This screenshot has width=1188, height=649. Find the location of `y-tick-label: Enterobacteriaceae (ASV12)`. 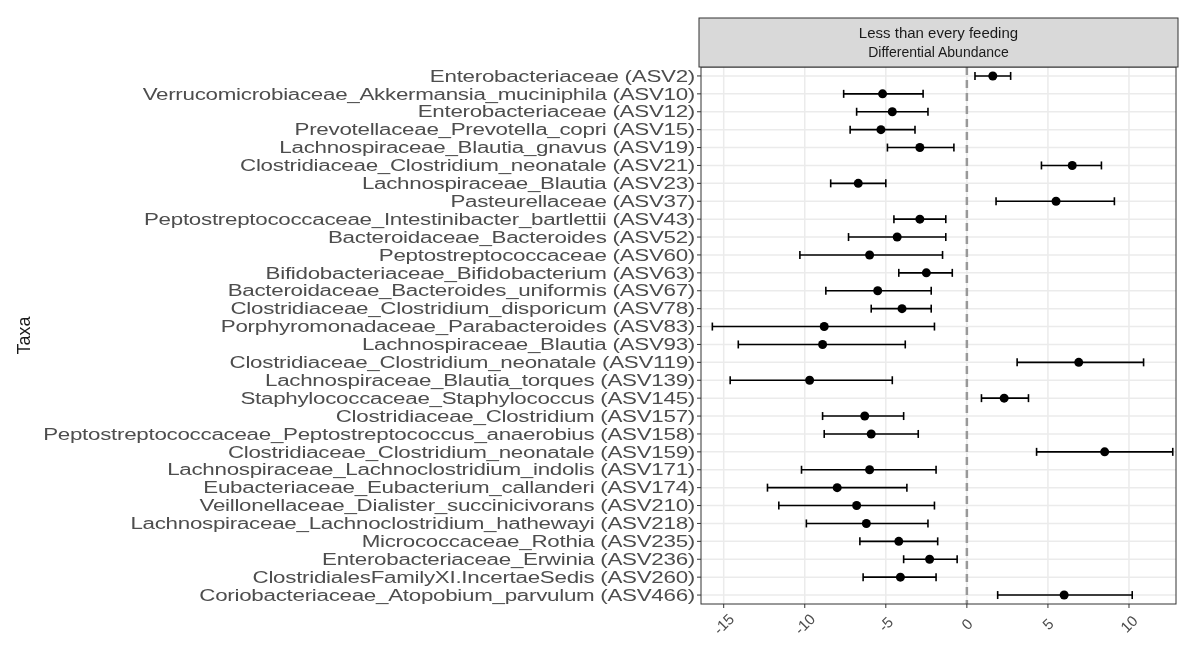

y-tick-label: Enterobacteriaceae (ASV12) is located at coordinates (556, 111).